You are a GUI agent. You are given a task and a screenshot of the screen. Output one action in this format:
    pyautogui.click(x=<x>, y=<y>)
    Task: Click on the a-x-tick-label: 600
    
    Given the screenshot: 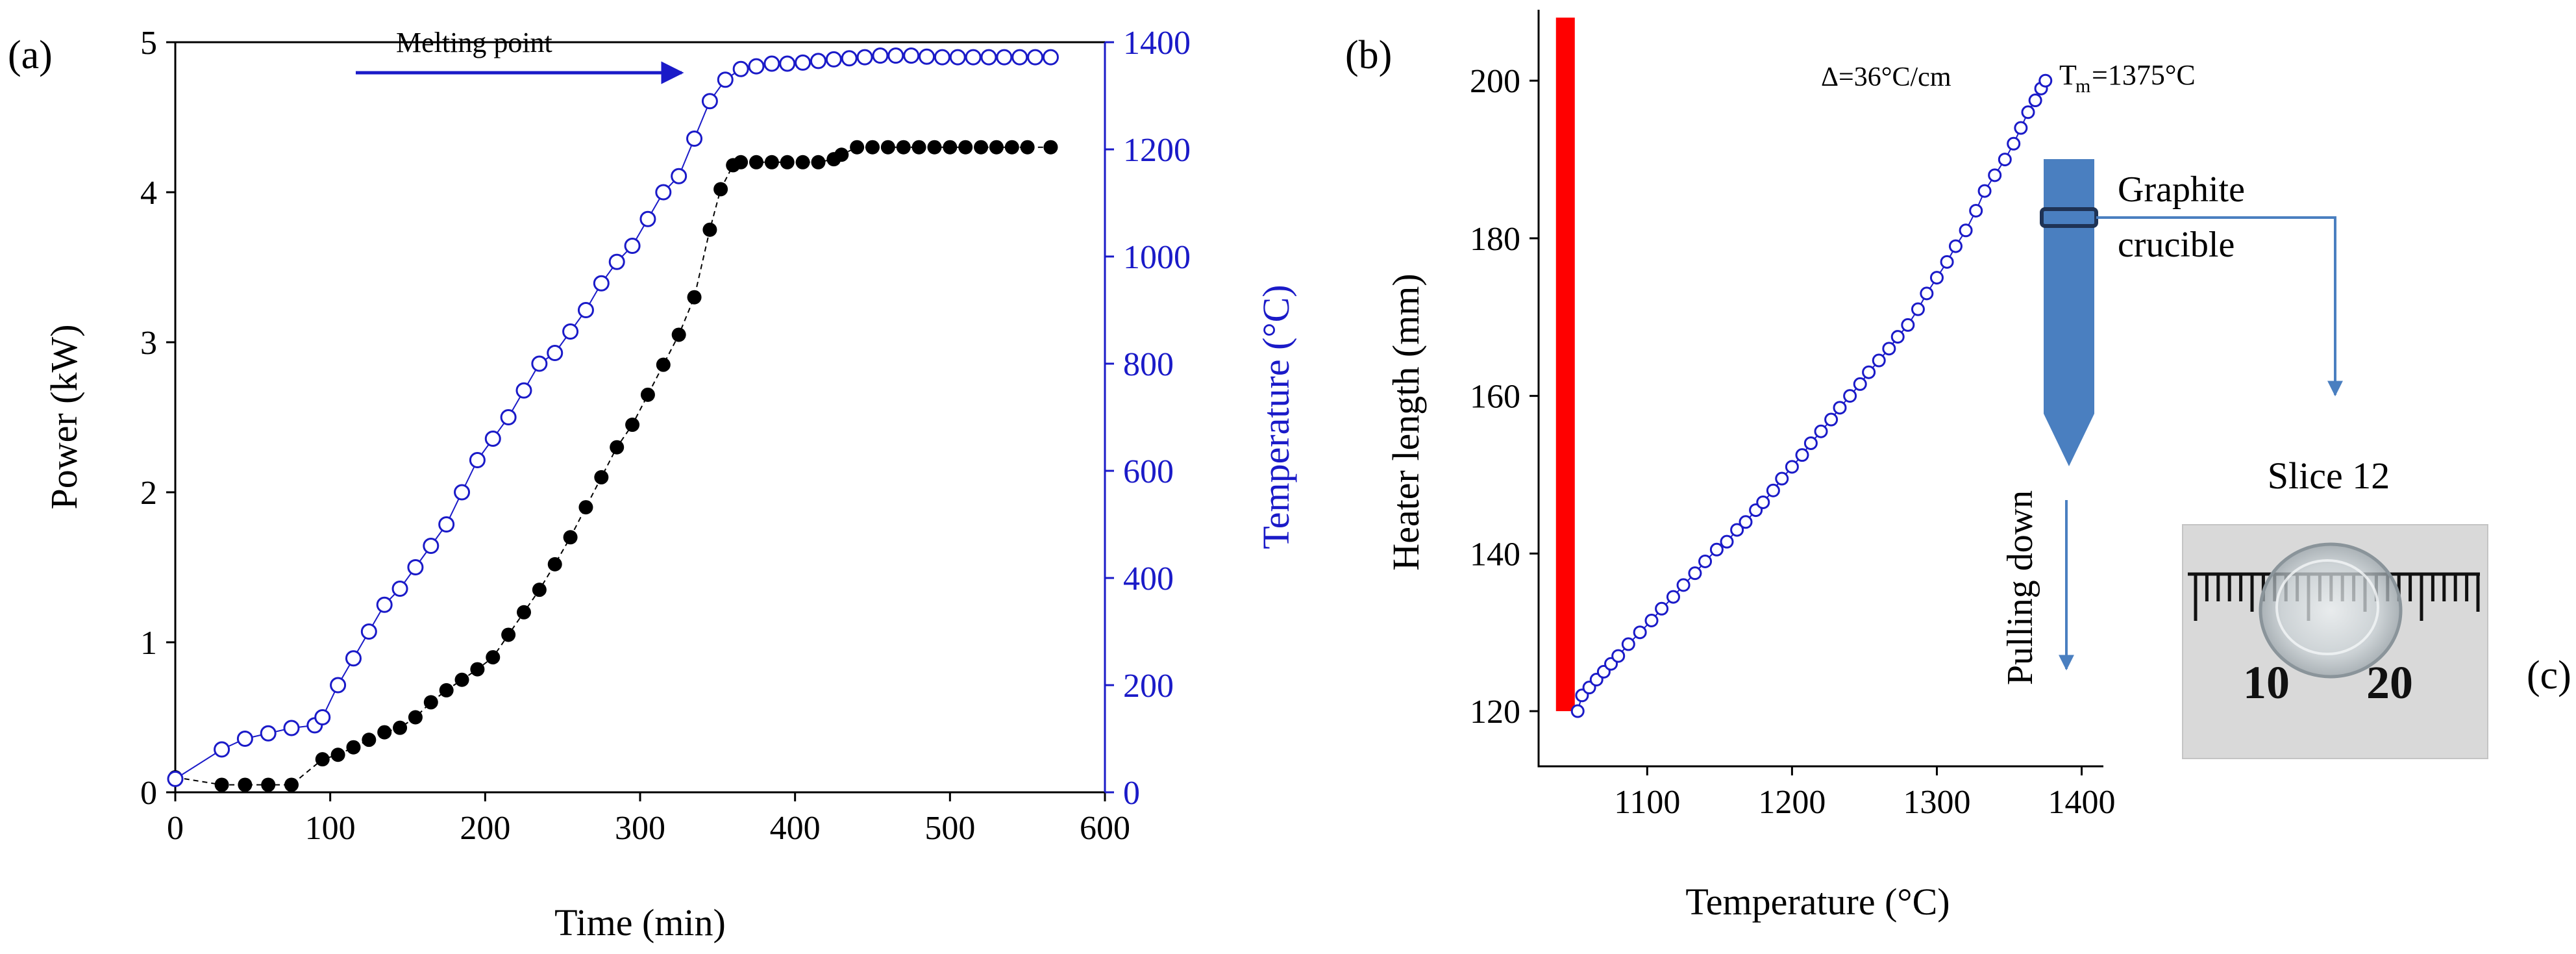 What is the action you would take?
    pyautogui.click(x=1105, y=828)
    